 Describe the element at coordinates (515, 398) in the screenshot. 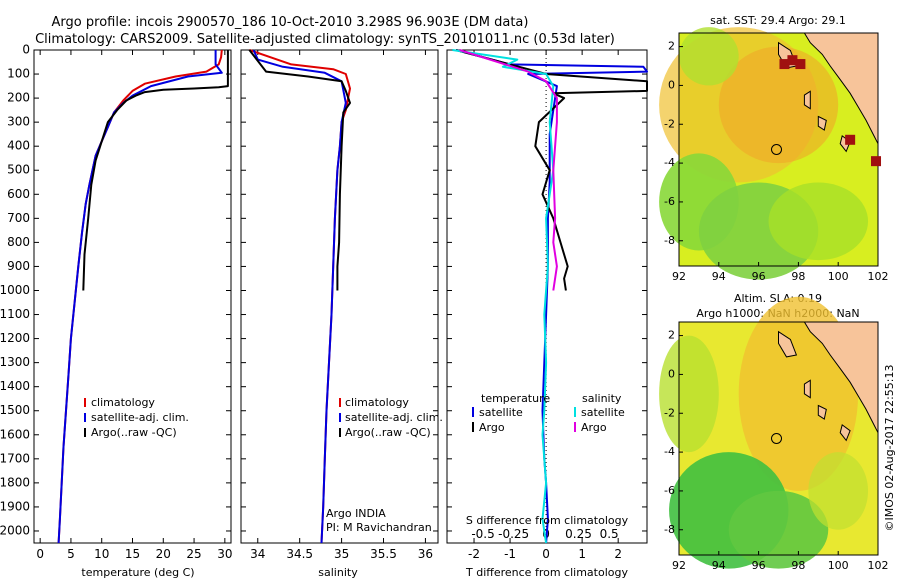

I see `legend-title-temperature: temperature` at that location.